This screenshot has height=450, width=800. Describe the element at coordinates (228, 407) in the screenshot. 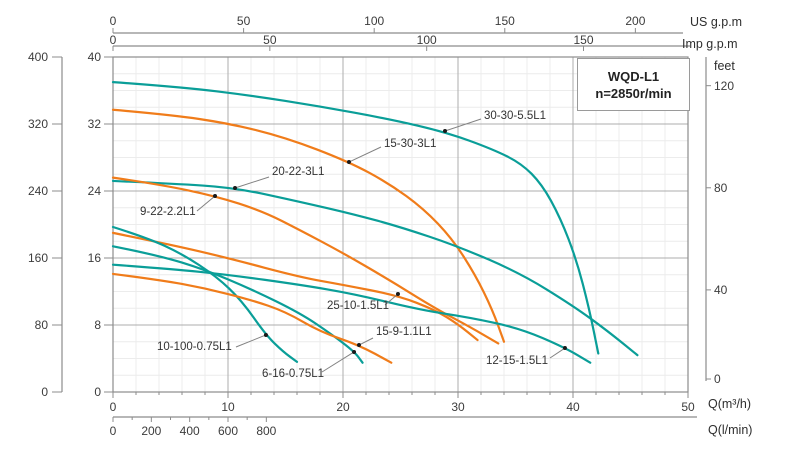

I see `flow-m3h-tick-label: 10` at that location.